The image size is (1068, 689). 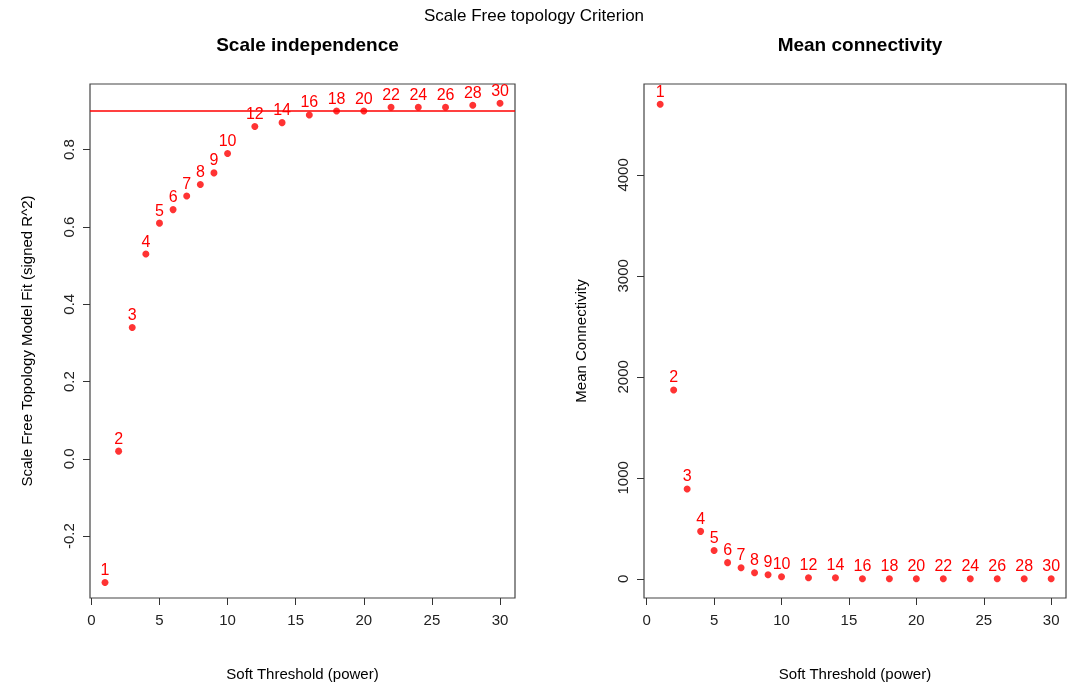 What do you see at coordinates (855, 673) in the screenshot?
I see `x-axis-title: Soft Threshold (power)` at bounding box center [855, 673].